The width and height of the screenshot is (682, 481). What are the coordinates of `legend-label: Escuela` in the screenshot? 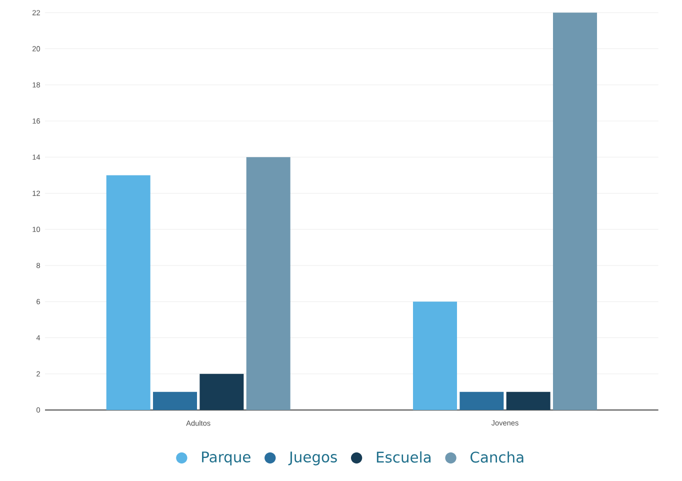 It's located at (403, 457).